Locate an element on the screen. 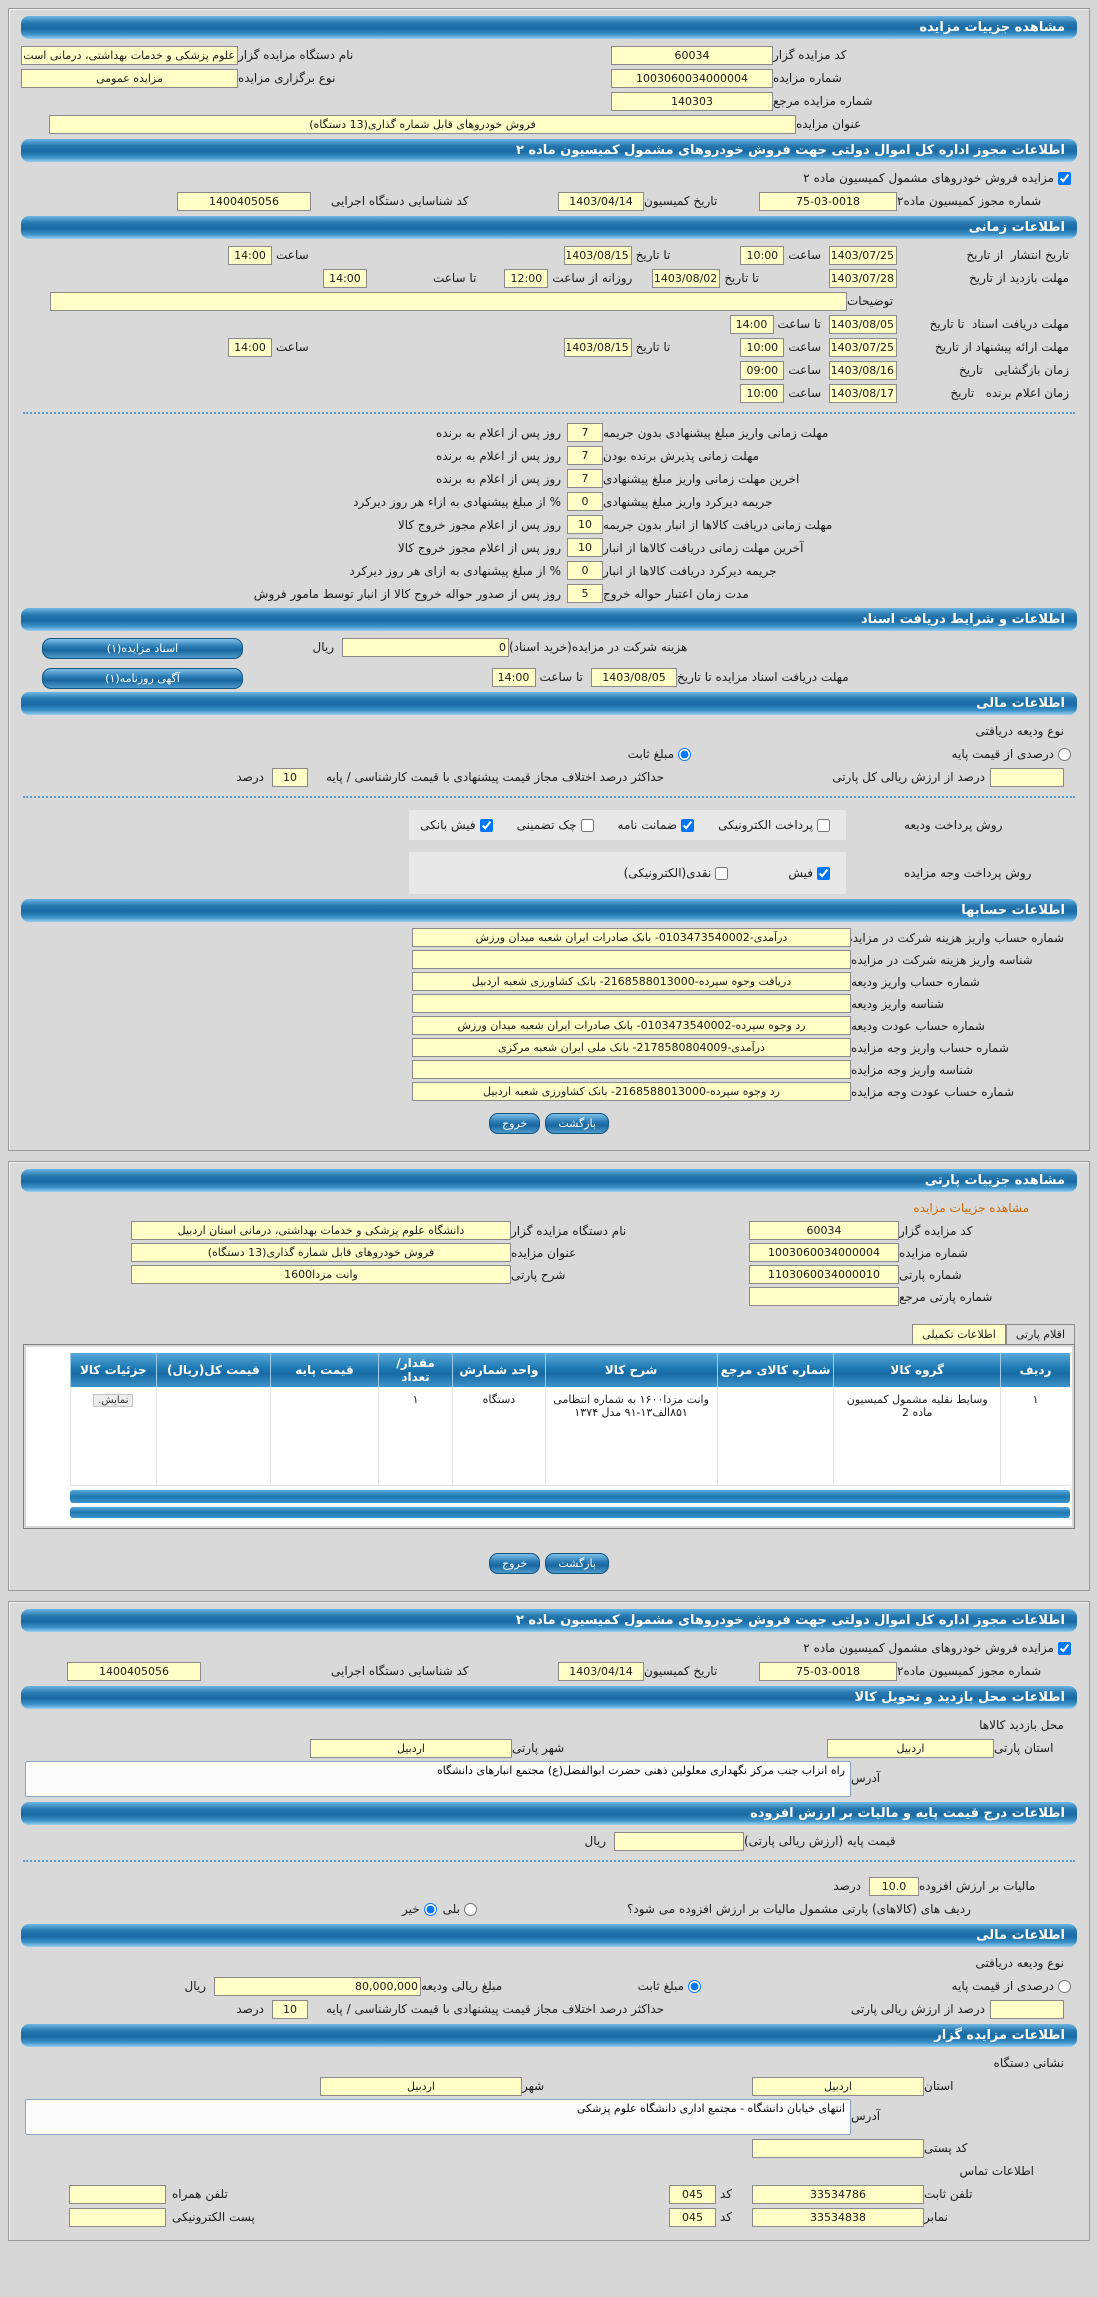 Image resolution: width=1098 pixels, height=2297 pixels. vat-no-radio is located at coordinates (430, 1909).